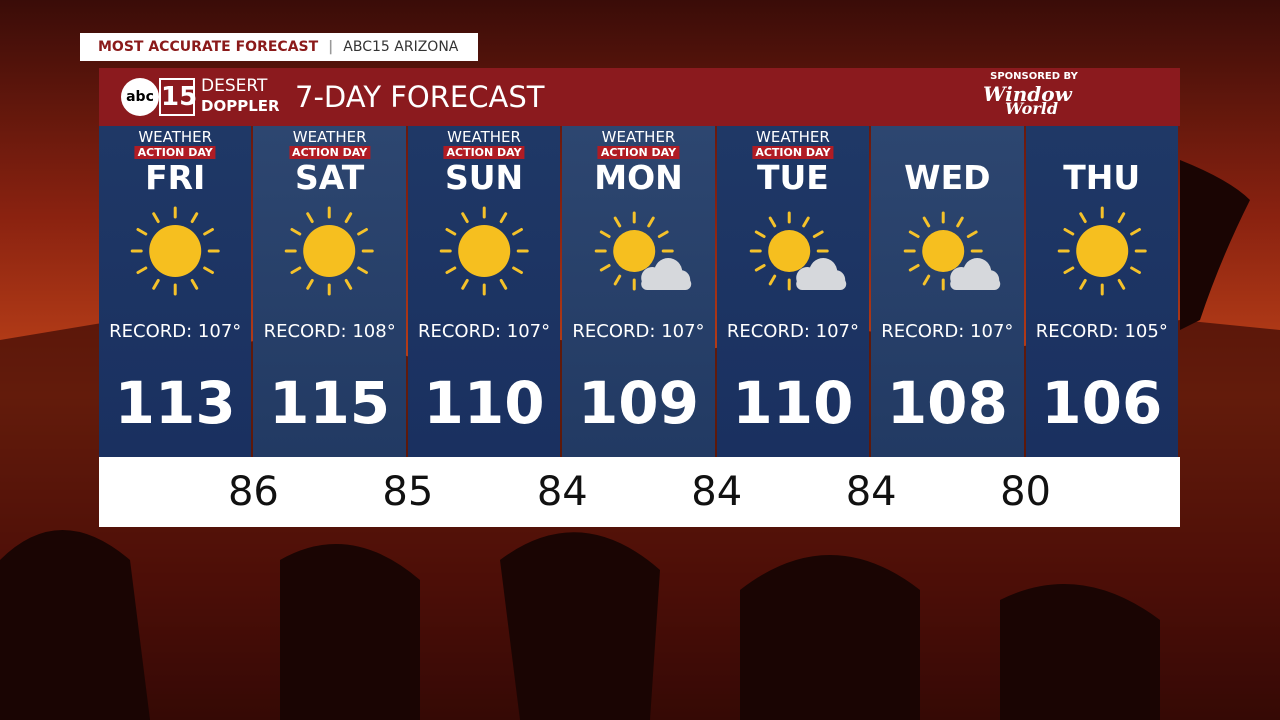 This screenshot has width=1280, height=720. Describe the element at coordinates (792, 177) in the screenshot. I see `day-name: TUE` at that location.